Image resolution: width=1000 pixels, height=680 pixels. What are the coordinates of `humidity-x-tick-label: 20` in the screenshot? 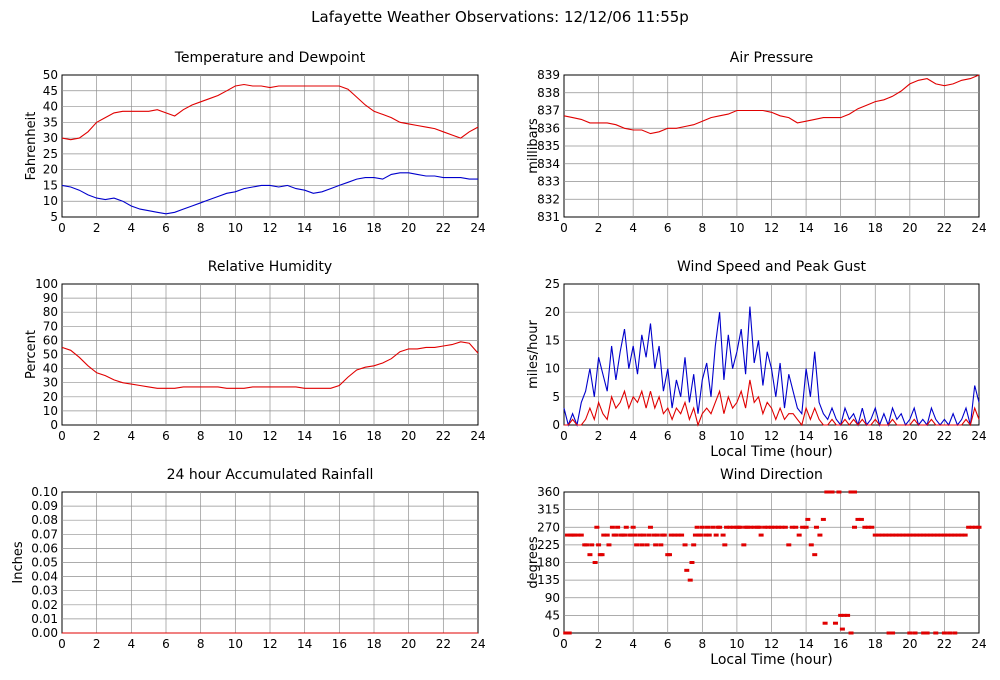 It's located at (408, 436).